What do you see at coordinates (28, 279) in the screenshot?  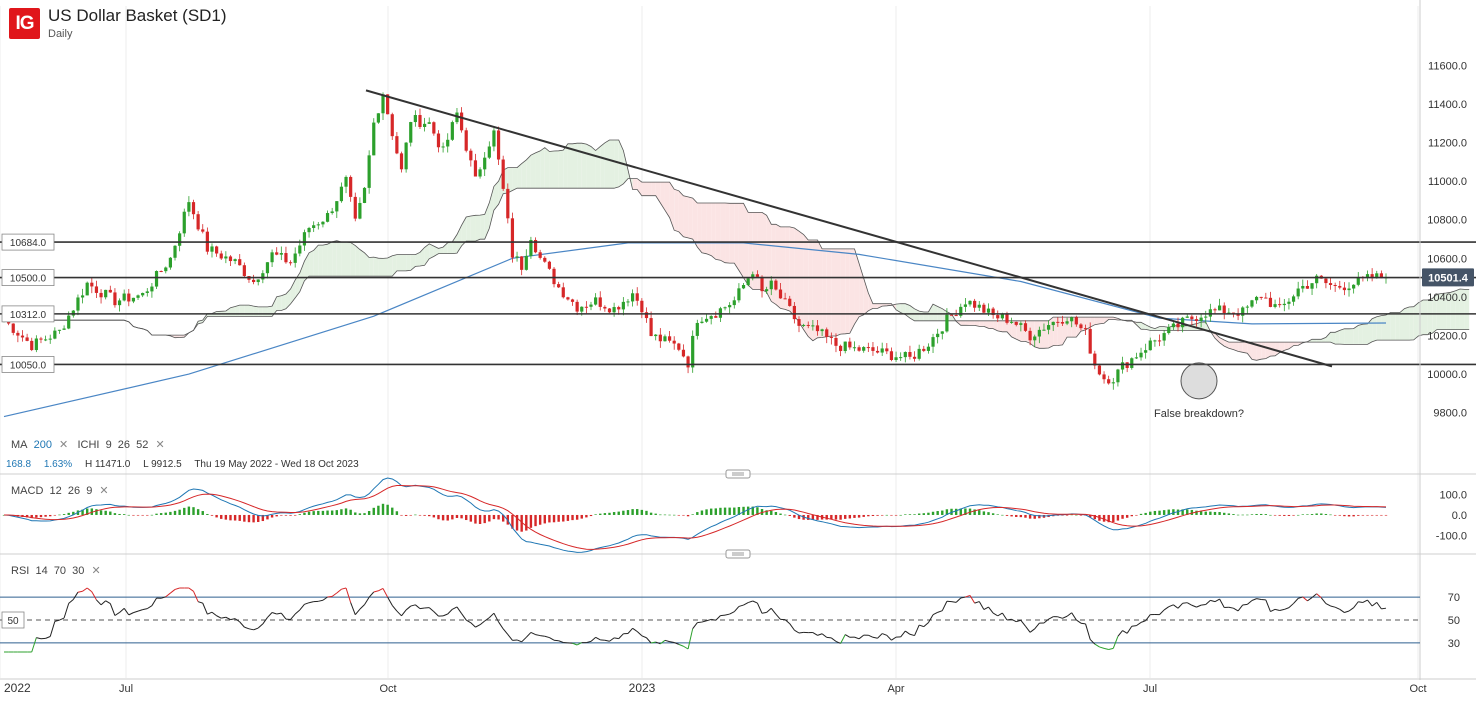 I see `level-label: 10500.0` at bounding box center [28, 279].